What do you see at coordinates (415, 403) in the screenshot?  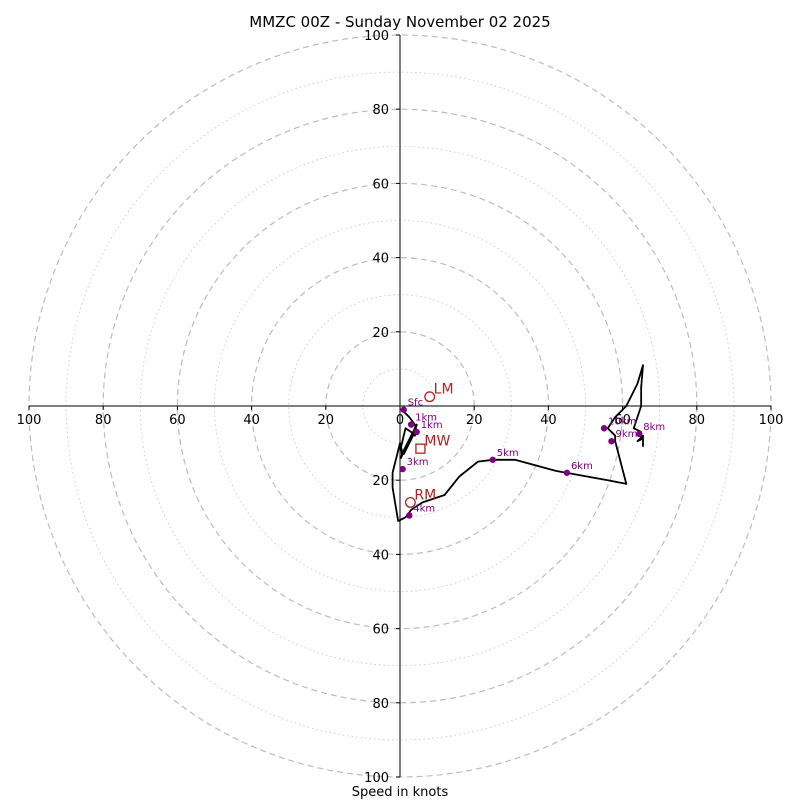 I see `altitude-label: Sfc` at bounding box center [415, 403].